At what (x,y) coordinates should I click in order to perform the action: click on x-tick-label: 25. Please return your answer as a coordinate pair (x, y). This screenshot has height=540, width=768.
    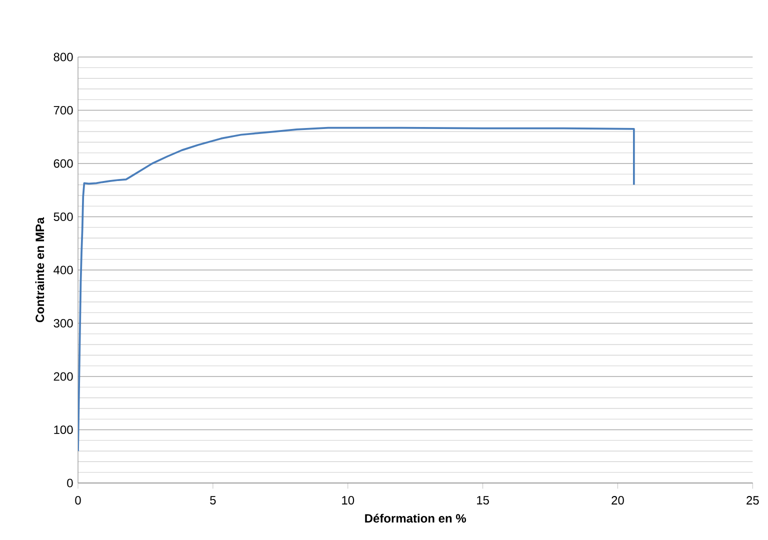
    Looking at the image, I should click on (752, 500).